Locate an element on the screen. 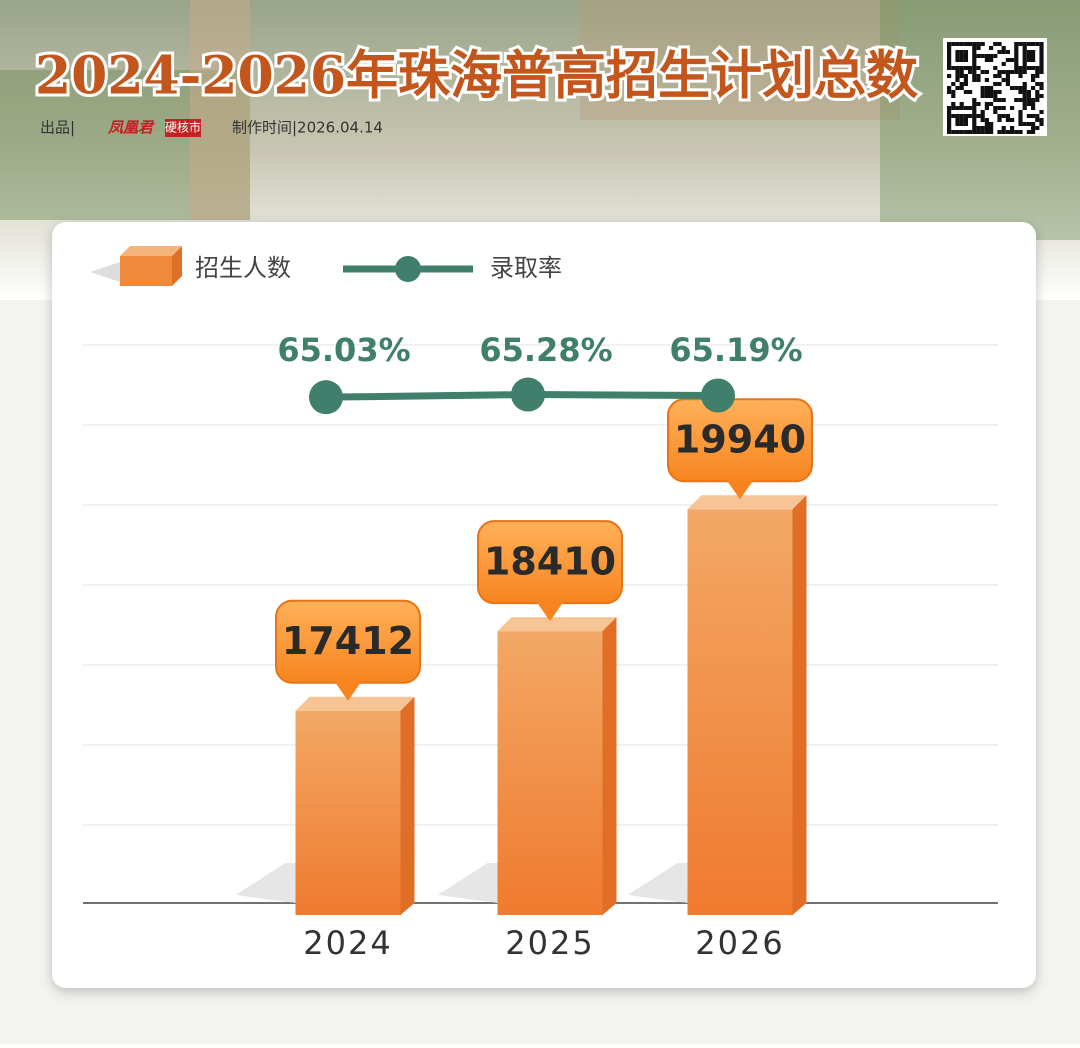 The image size is (1080, 1048). legend-dot is located at coordinates (408, 269).